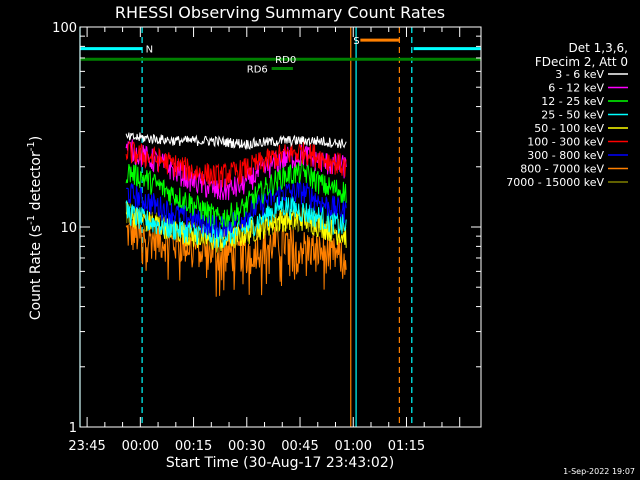 Image resolution: width=640 pixels, height=480 pixels. Describe the element at coordinates (565, 142) in the screenshot. I see `legend-label: 100 - 300 keV` at that location.